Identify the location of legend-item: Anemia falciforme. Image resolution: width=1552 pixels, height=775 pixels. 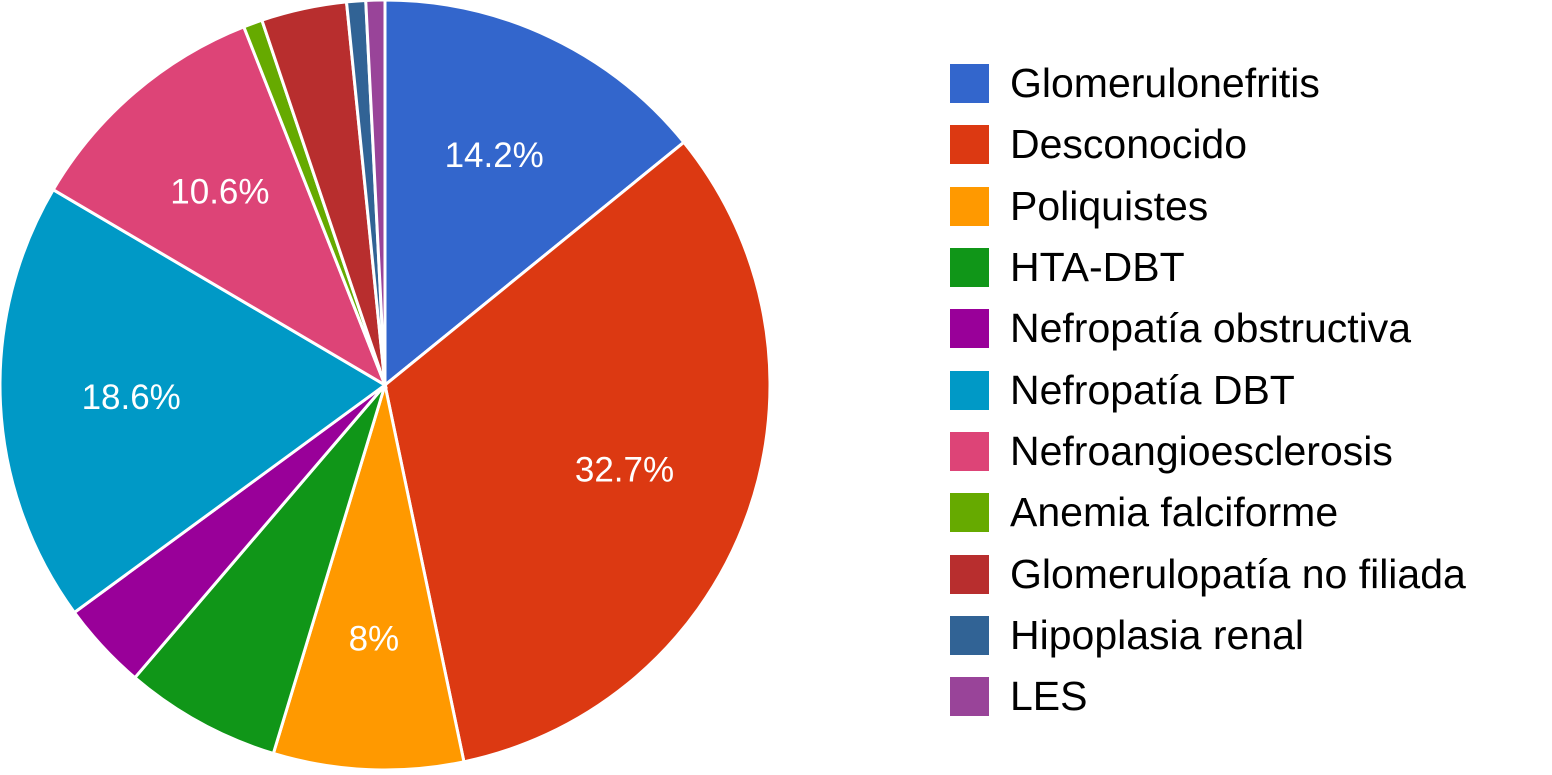
(1250, 512).